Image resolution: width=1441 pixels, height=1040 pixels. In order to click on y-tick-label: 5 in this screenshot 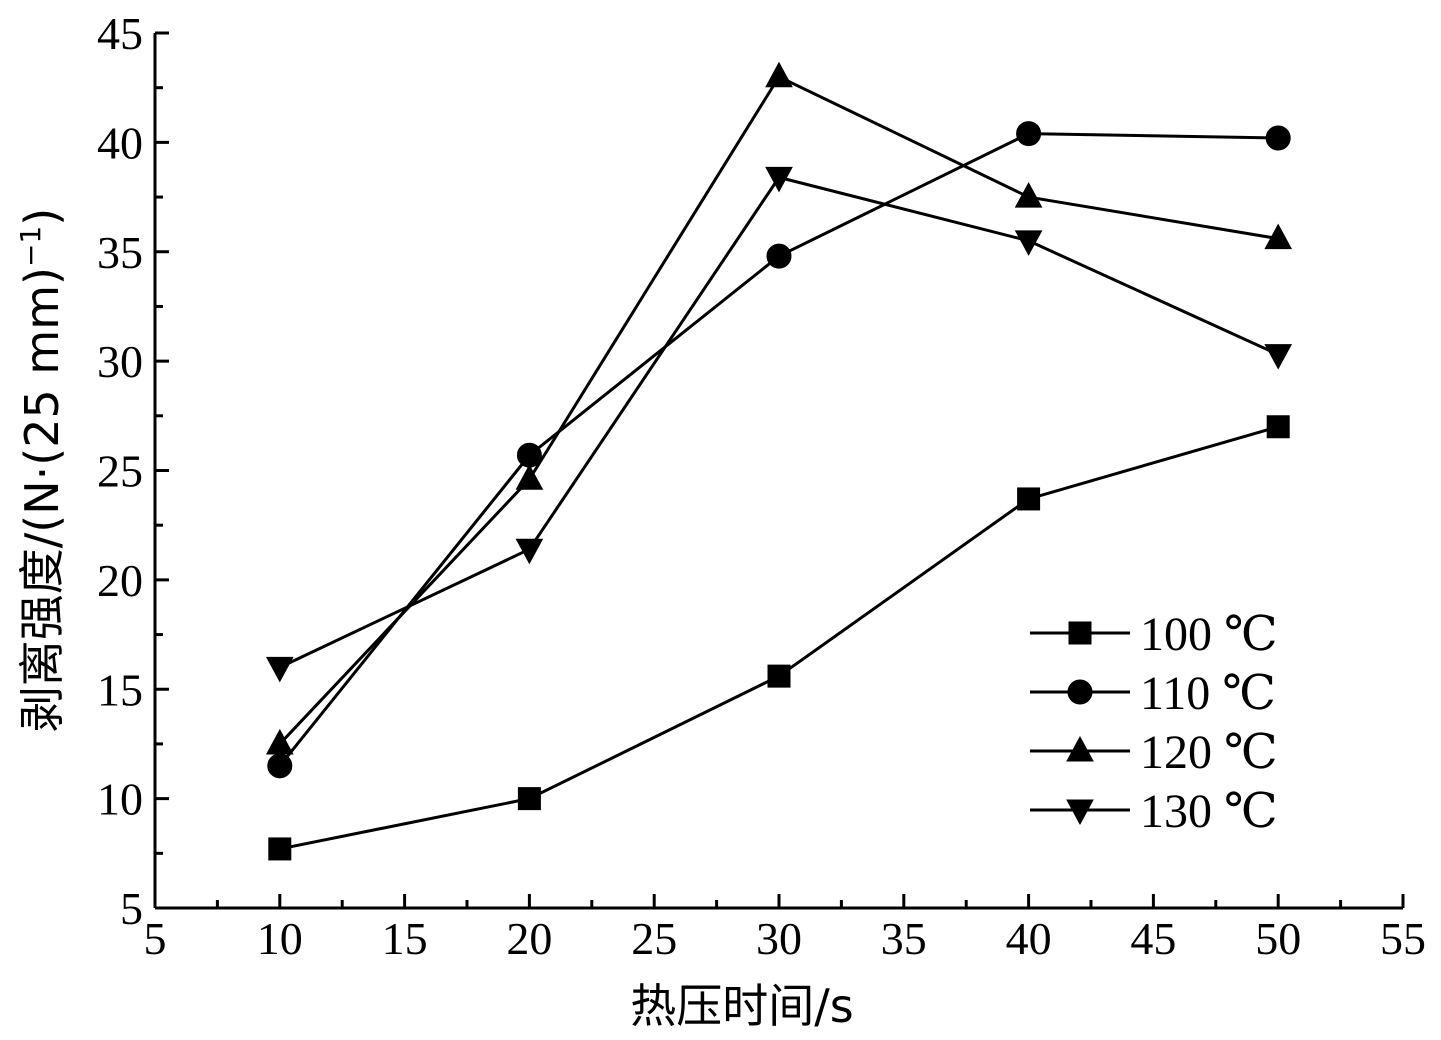, I will do `click(131, 908)`.